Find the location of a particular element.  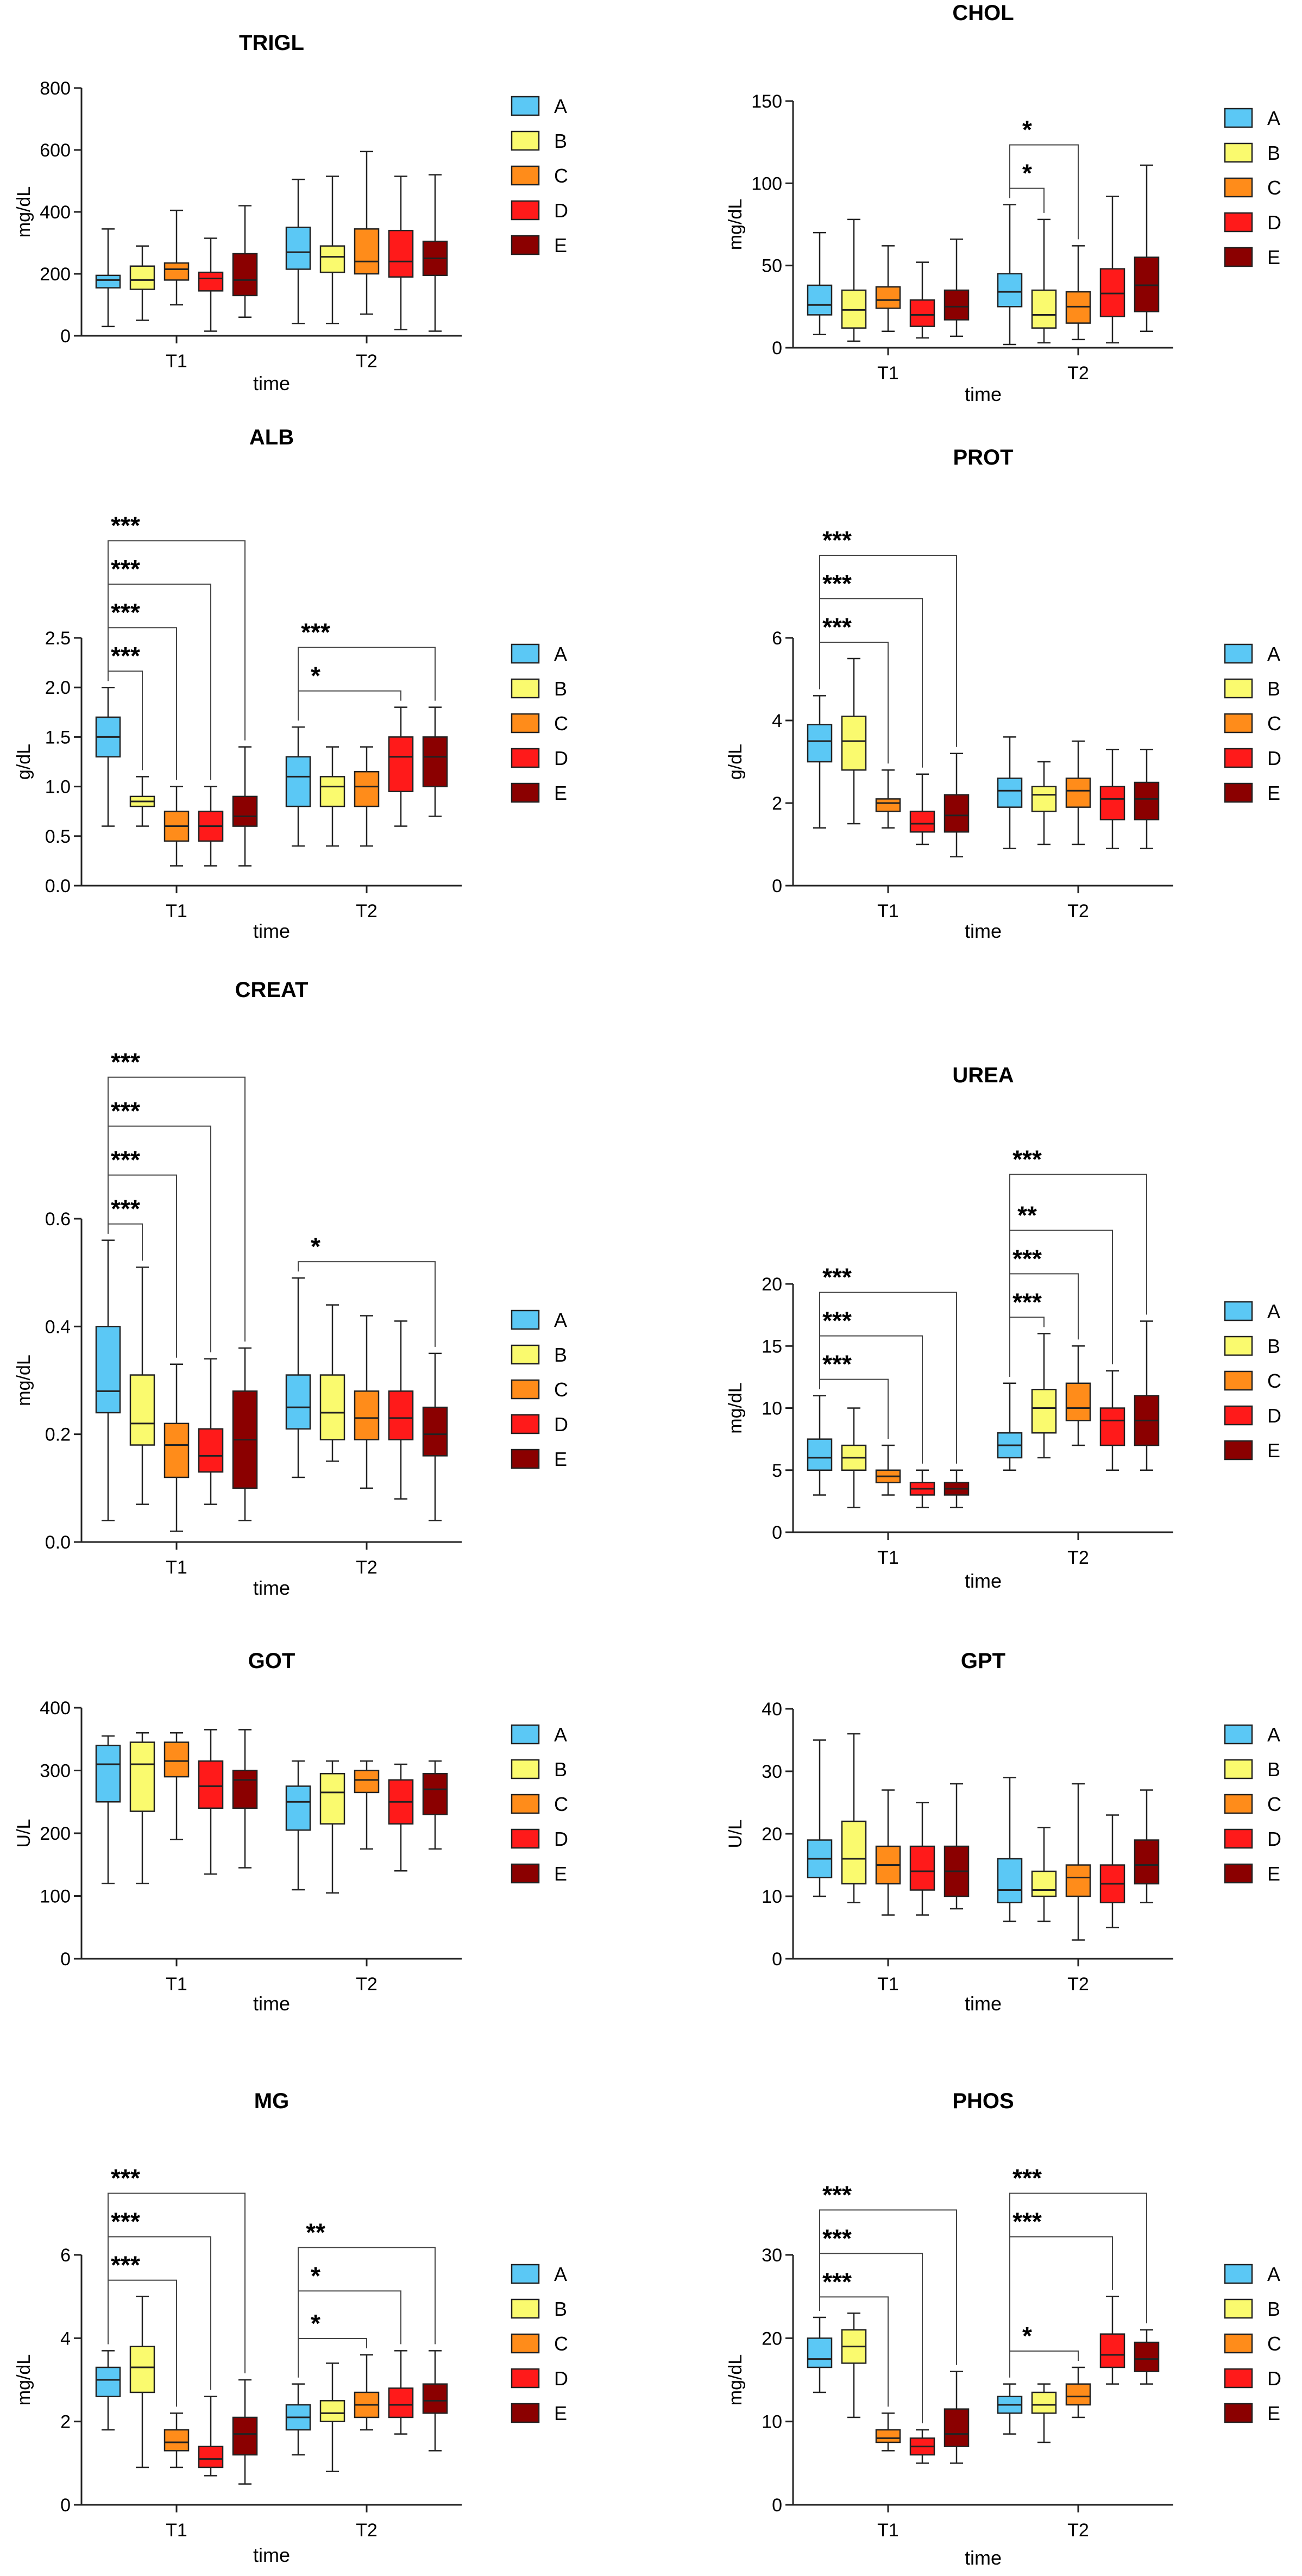

y-tick-label: 400 is located at coordinates (55, 212).